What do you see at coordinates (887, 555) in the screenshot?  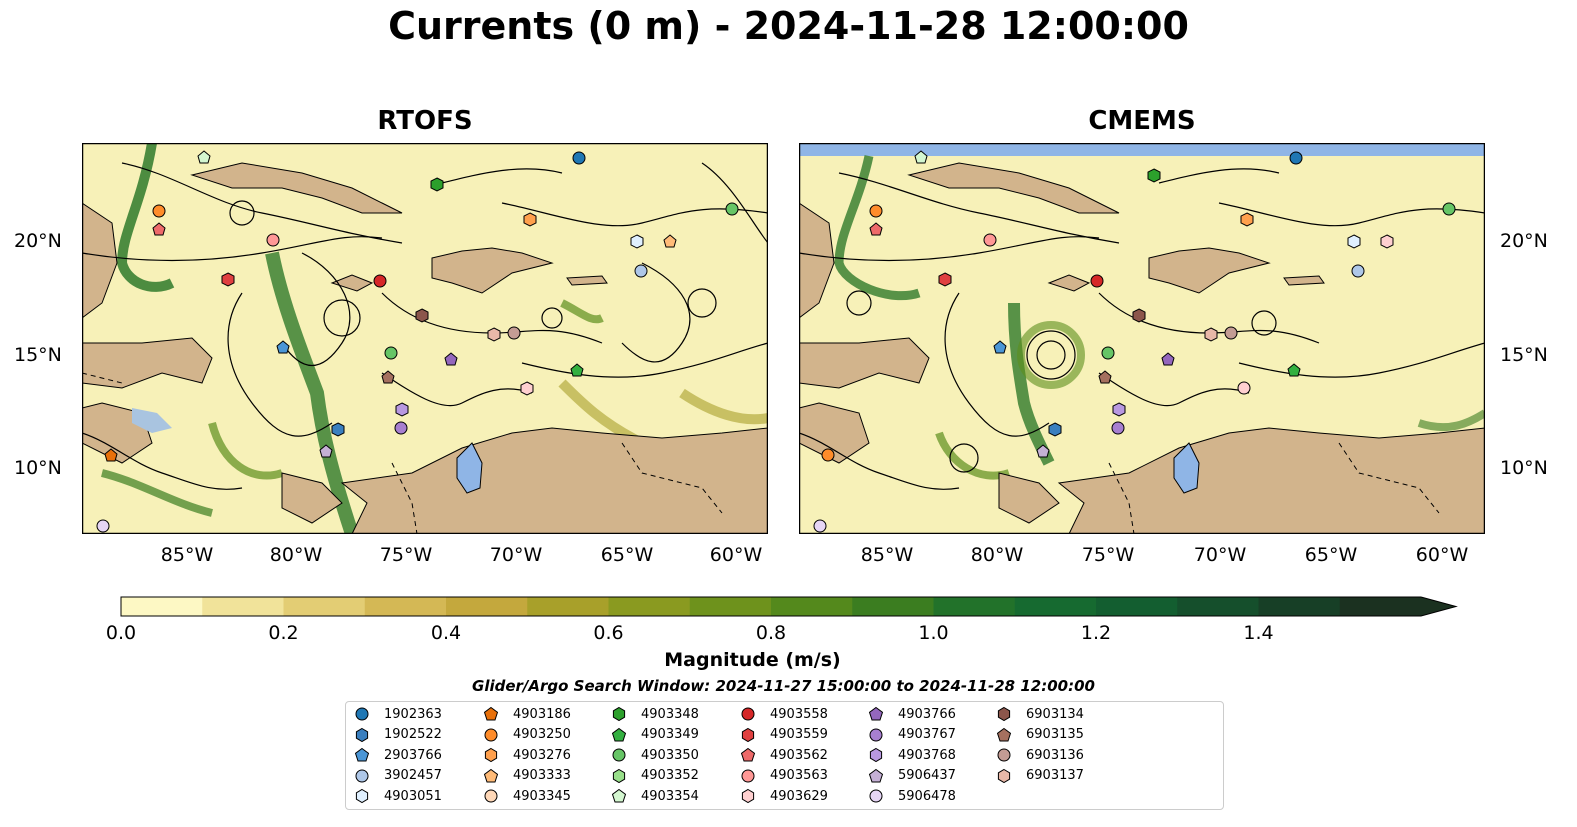 I see `lon-tick-85w-right: 85°W` at bounding box center [887, 555].